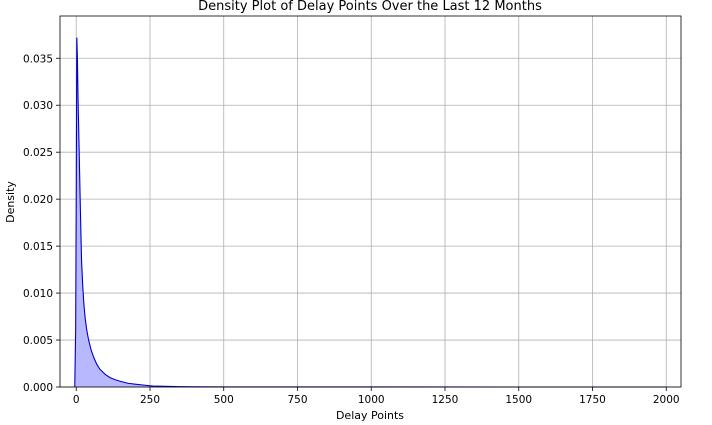  What do you see at coordinates (666, 400) in the screenshot?
I see `x-tick-label: 2000` at bounding box center [666, 400].